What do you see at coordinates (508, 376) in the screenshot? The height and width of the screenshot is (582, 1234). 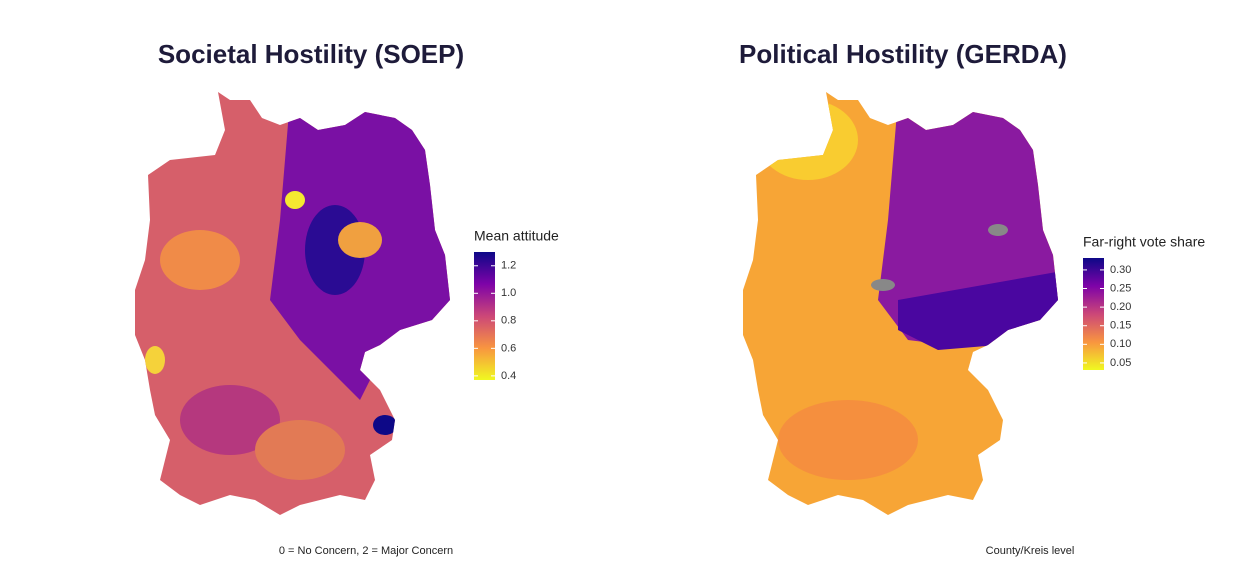 I see `colorbar-label: 0.4` at bounding box center [508, 376].